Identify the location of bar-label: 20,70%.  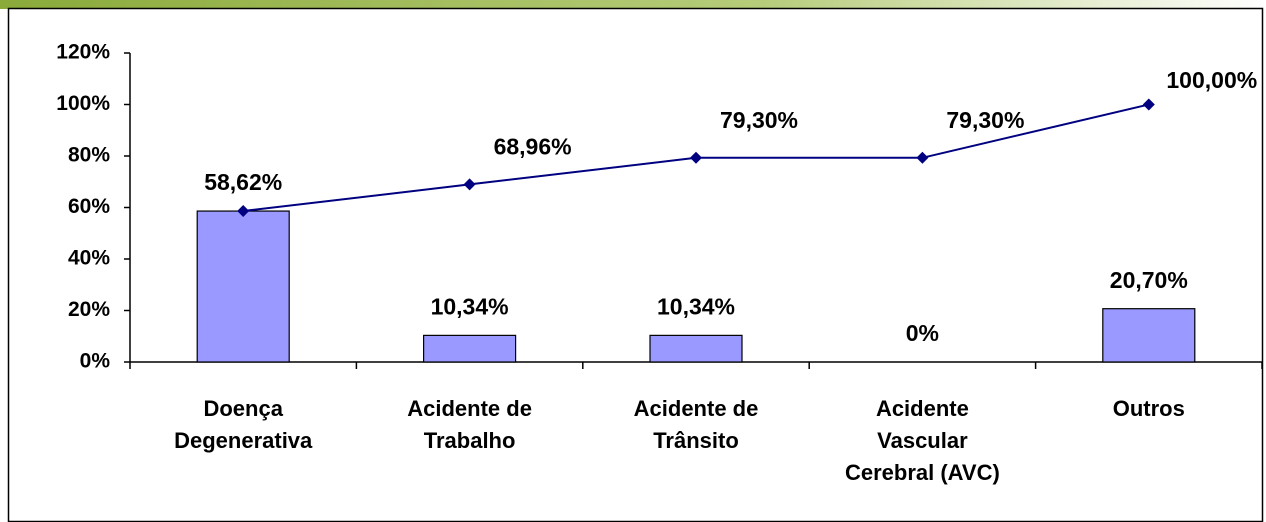
(1149, 280).